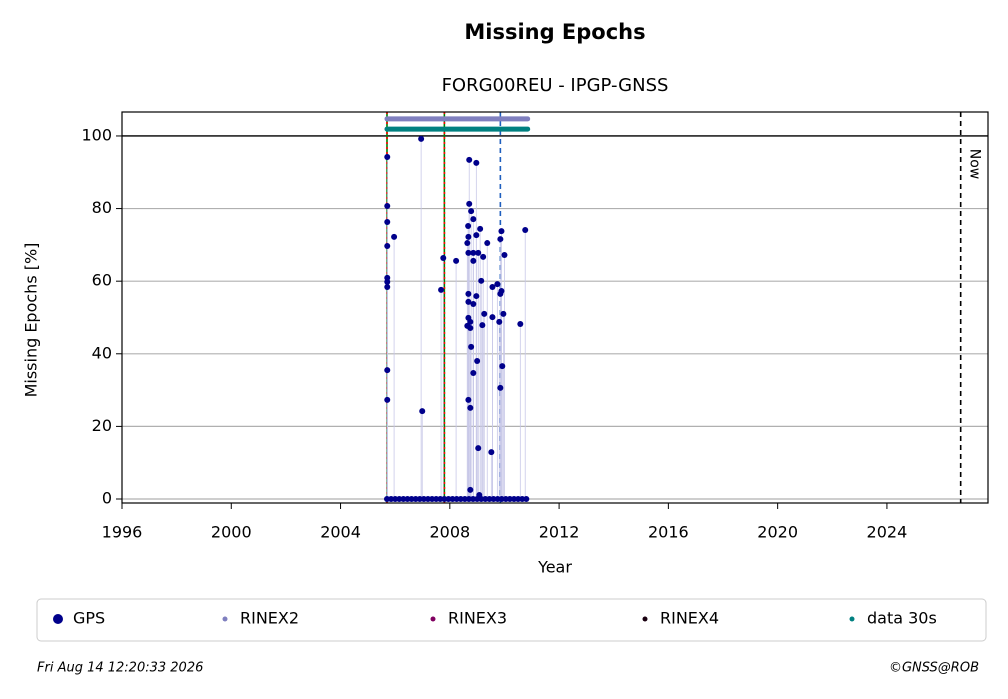  What do you see at coordinates (477, 618) in the screenshot?
I see `legend-label: RINEX3` at bounding box center [477, 618].